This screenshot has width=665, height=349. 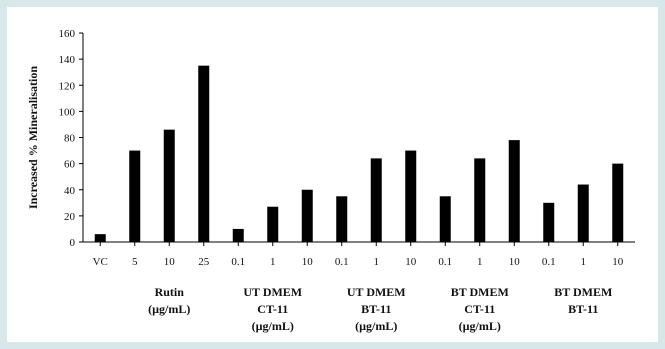 What do you see at coordinates (583, 309) in the screenshot?
I see `group-label-4-line-1: BT-11` at bounding box center [583, 309].